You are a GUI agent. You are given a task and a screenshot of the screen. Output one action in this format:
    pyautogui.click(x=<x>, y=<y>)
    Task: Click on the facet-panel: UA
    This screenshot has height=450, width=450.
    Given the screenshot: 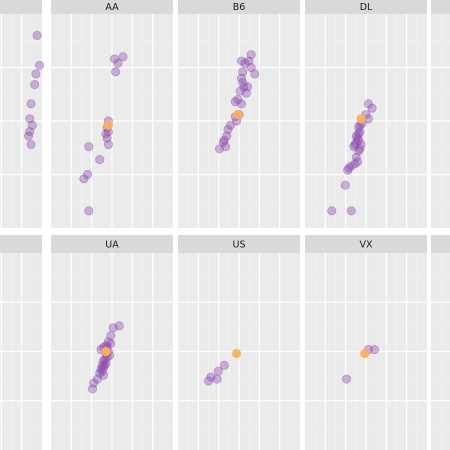 What is the action you would take?
    pyautogui.click(x=112, y=342)
    